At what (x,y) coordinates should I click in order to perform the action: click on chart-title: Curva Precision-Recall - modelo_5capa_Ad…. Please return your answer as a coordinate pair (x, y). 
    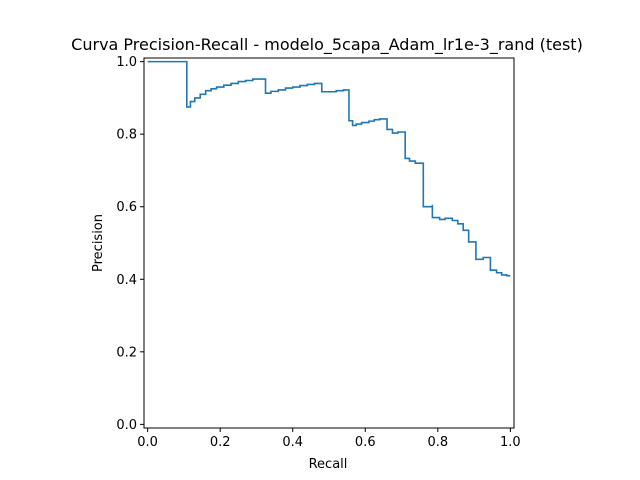
    Looking at the image, I should click on (327, 45).